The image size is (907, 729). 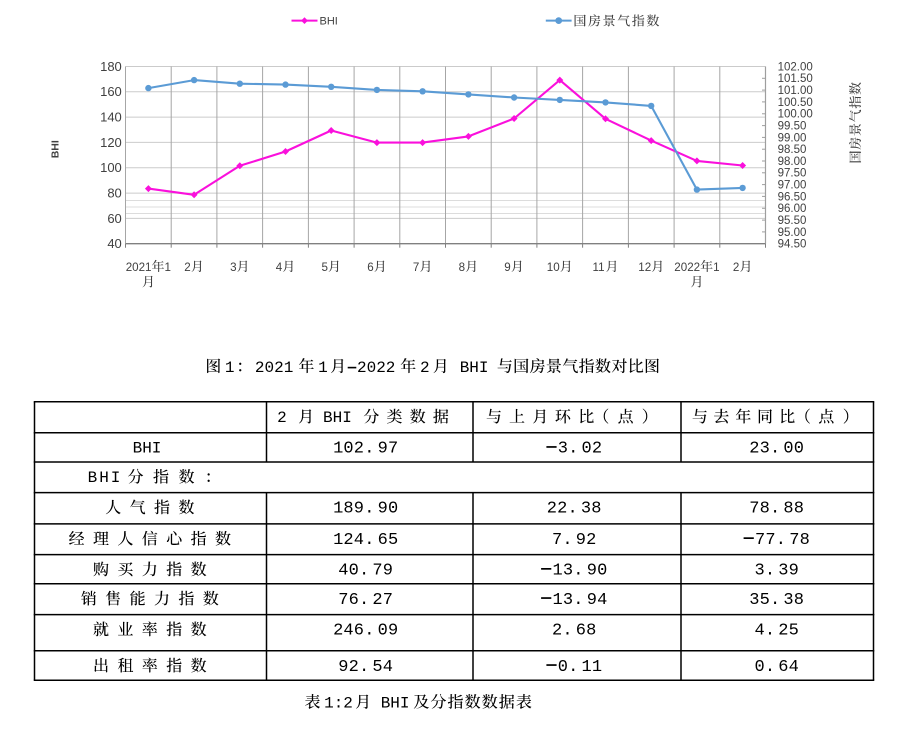 What do you see at coordinates (139, 267) in the screenshot?
I see `svg-text: 2021` at bounding box center [139, 267].